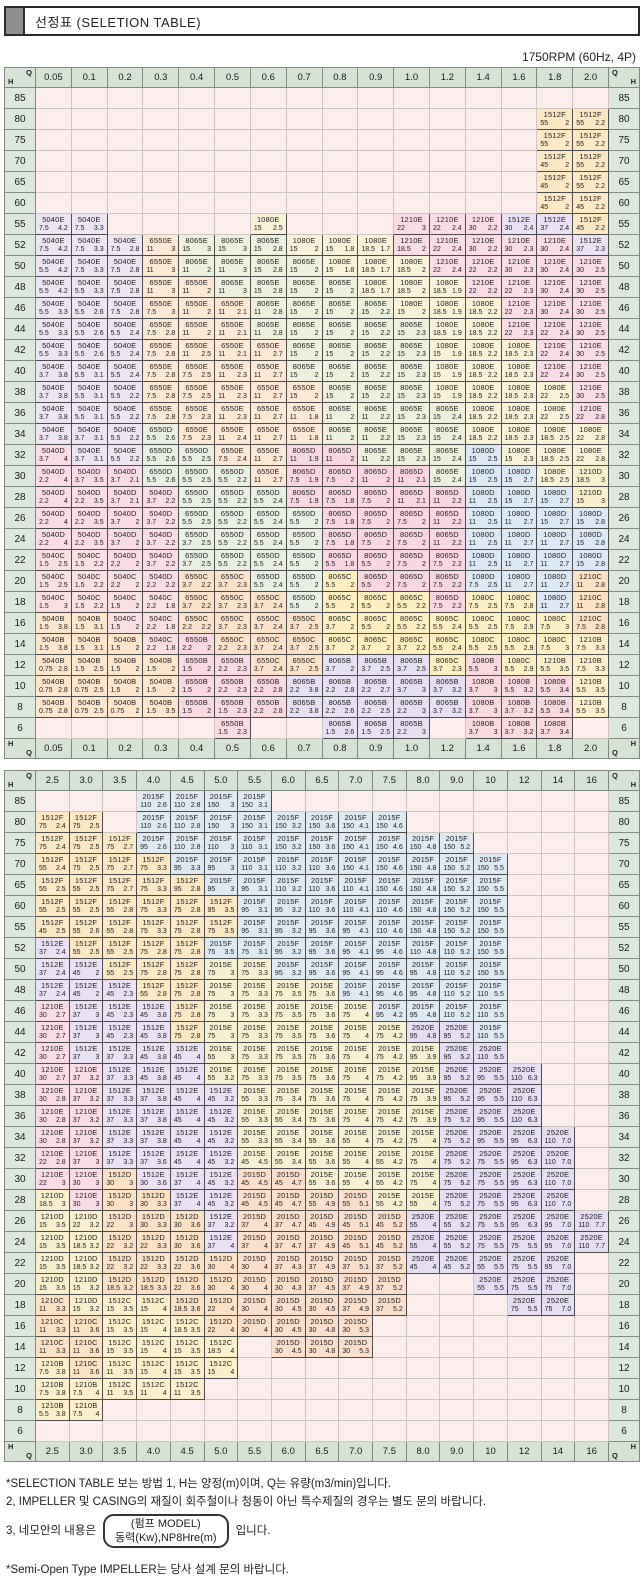 The height and width of the screenshot is (1580, 644). I want to click on pump-cell-2015F: 2015F 95 4.2, so click(389, 1011).